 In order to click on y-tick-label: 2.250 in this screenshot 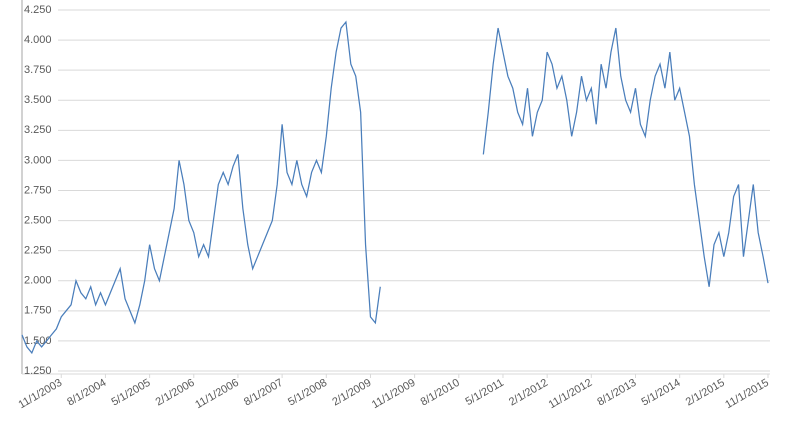, I will do `click(38, 251)`.